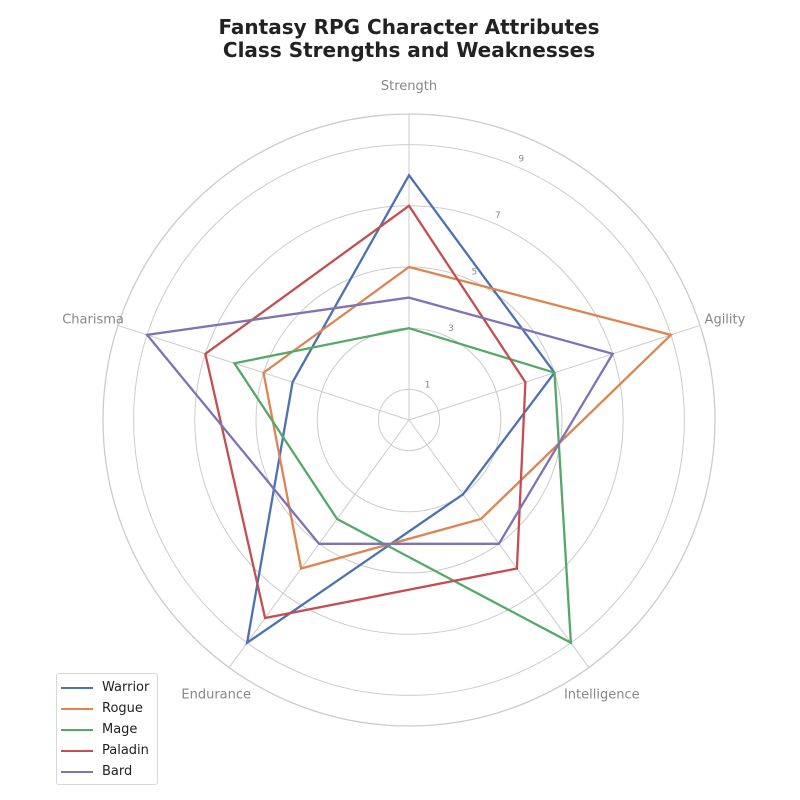 The width and height of the screenshot is (800, 800). I want to click on chart-subtitle: Class Strengths and Weaknesses, so click(409, 50).